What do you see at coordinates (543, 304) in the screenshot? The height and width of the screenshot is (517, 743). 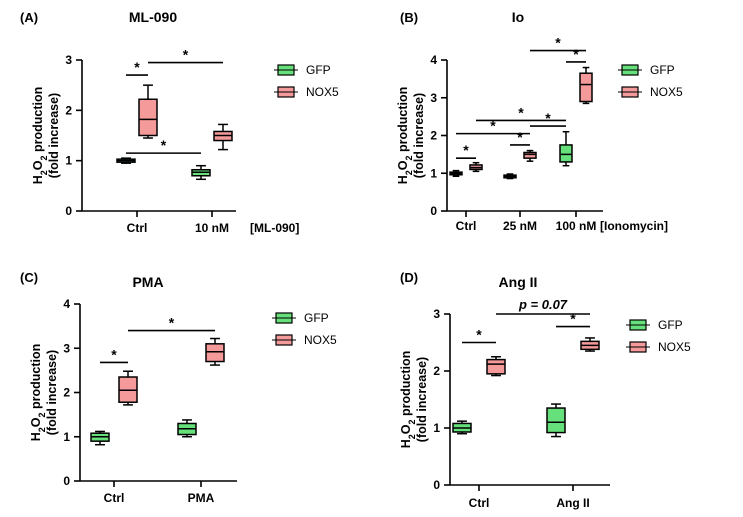 I see `p-value-label: p = 0.07` at bounding box center [543, 304].